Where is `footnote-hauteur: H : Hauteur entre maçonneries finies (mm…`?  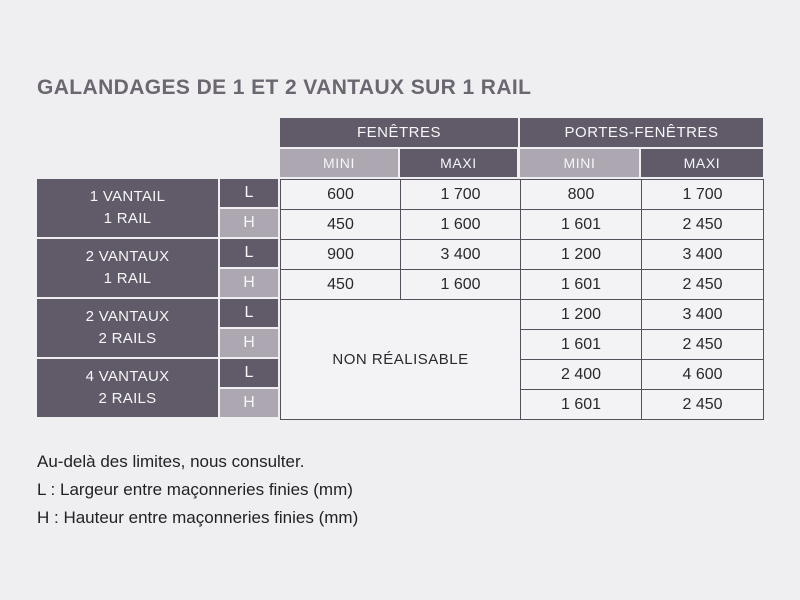
footnote-hauteur: H : Hauteur entre maçonneries finies (mm… is located at coordinates (198, 517).